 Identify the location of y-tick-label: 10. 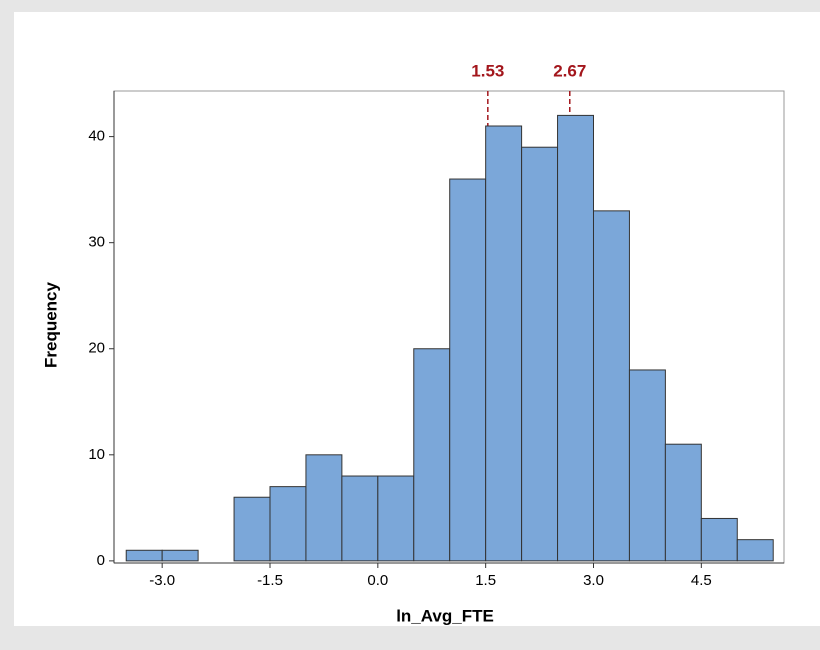
(96, 454).